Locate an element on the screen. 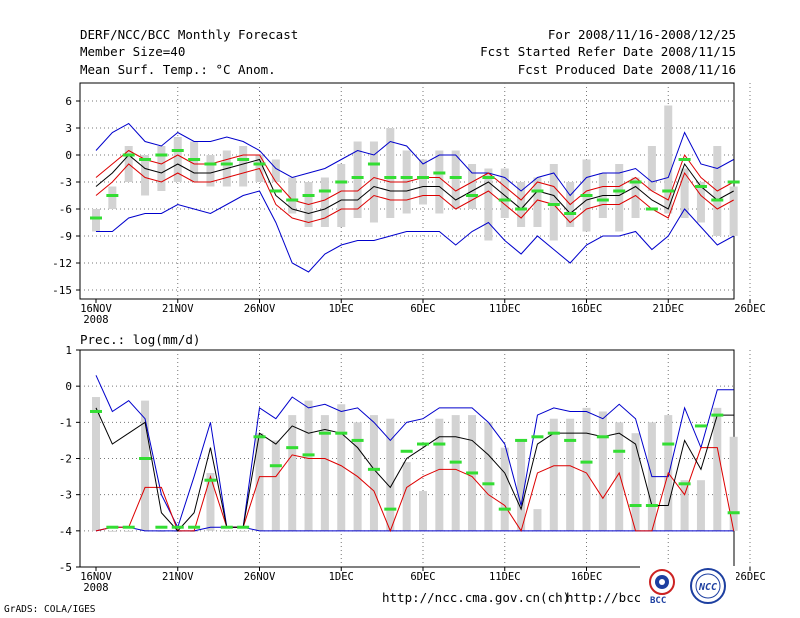  y-tick-label: -3 is located at coordinates (65, 182).